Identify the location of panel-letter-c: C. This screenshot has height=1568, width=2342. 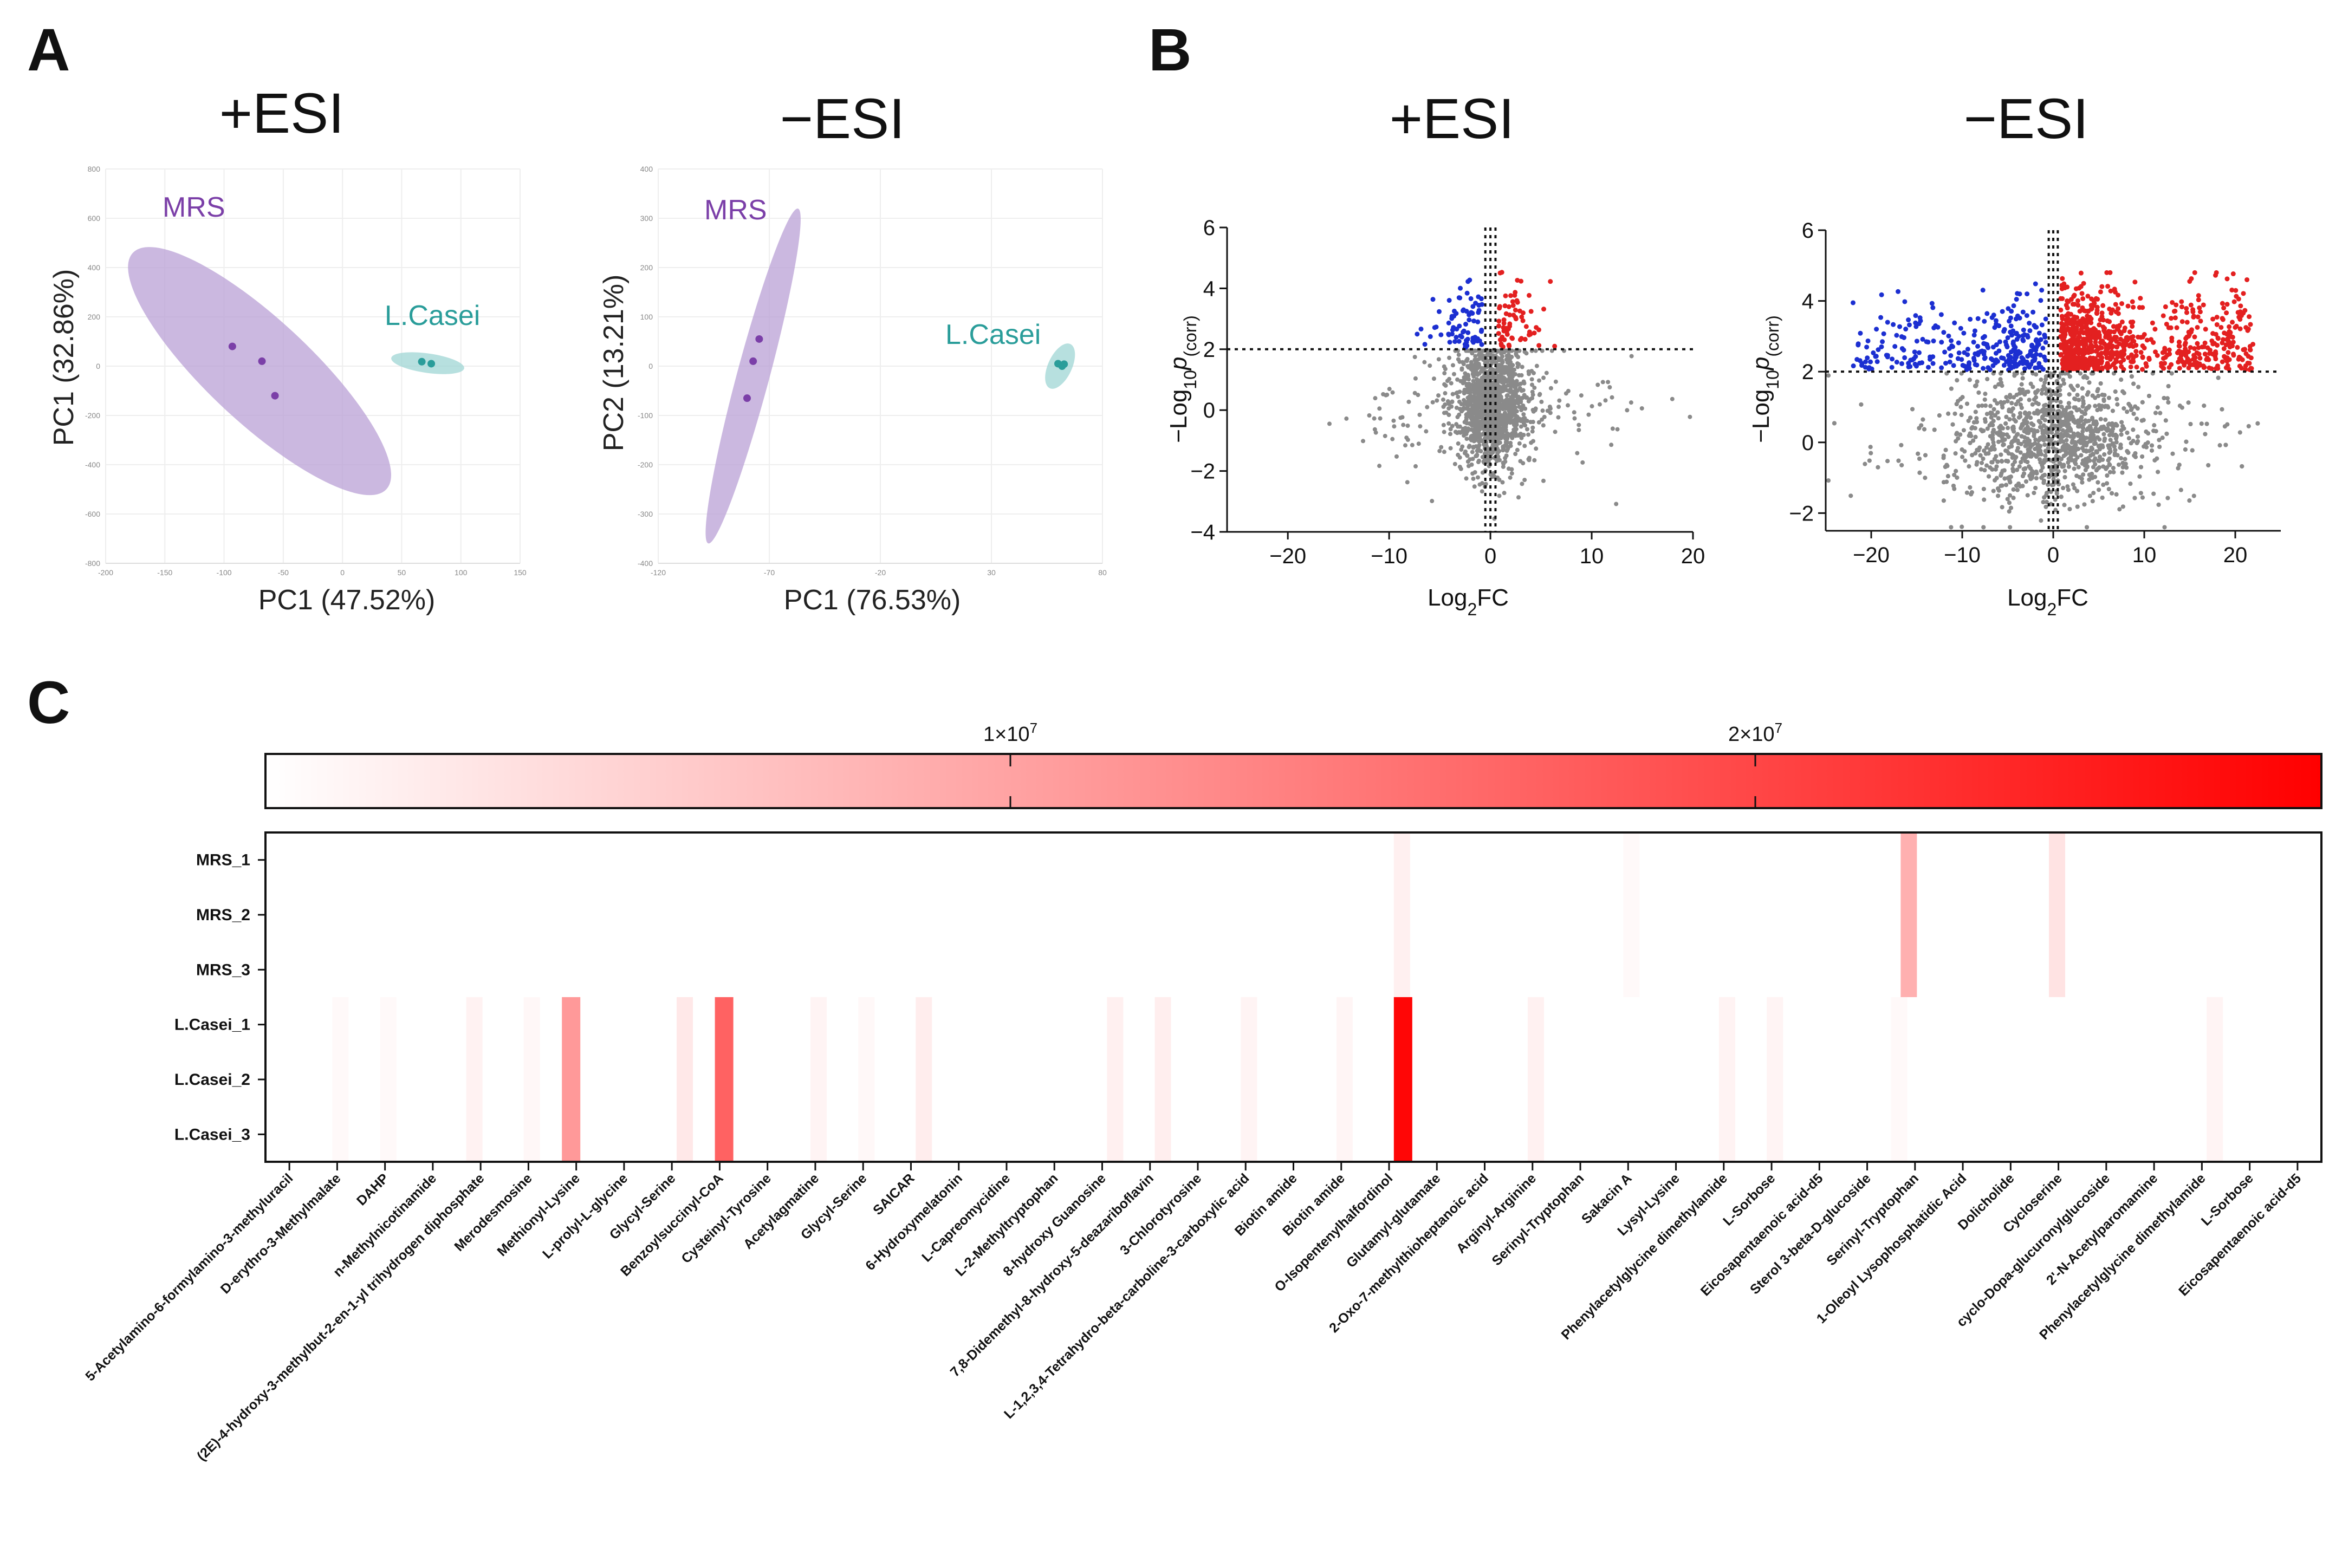
(49, 703).